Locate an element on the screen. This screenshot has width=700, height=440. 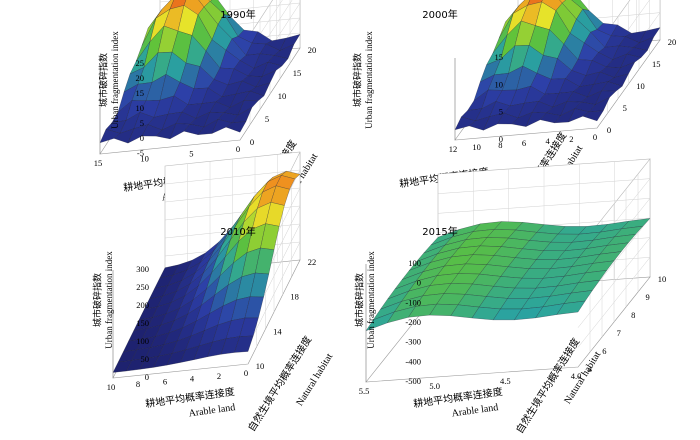
z-tick-label: -100 is located at coordinates (413, 302).